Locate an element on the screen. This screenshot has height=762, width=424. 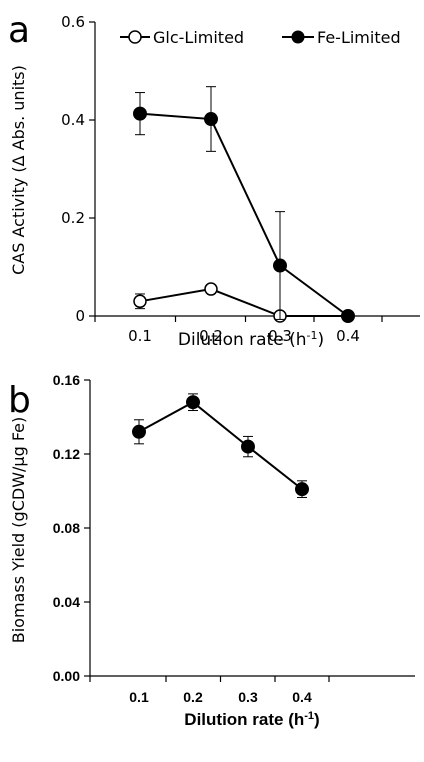
panel-b-y-tick-label: 0.04 is located at coordinates (66, 602).